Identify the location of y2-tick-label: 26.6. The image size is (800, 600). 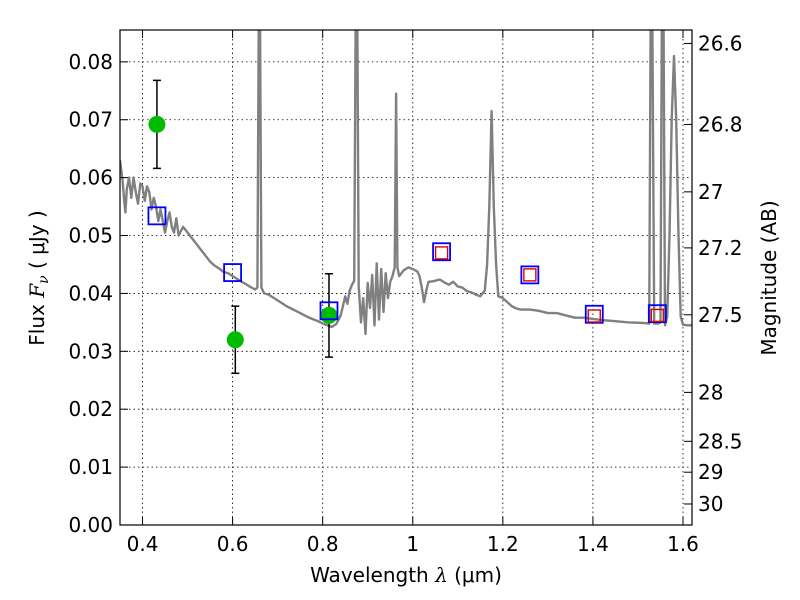
(720, 43).